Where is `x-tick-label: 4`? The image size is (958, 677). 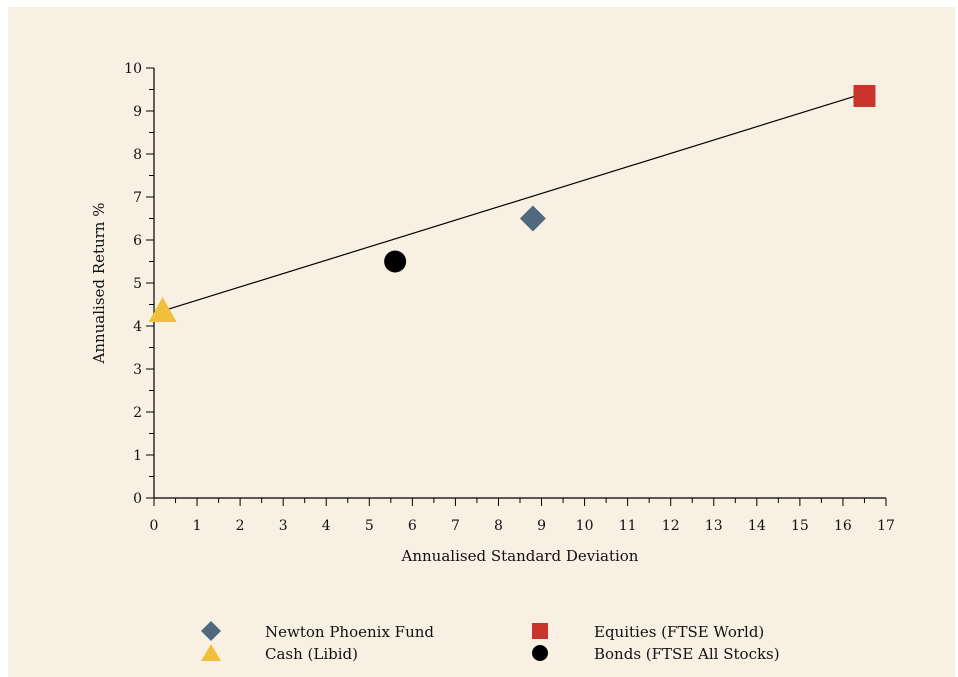 x-tick-label: 4 is located at coordinates (326, 526).